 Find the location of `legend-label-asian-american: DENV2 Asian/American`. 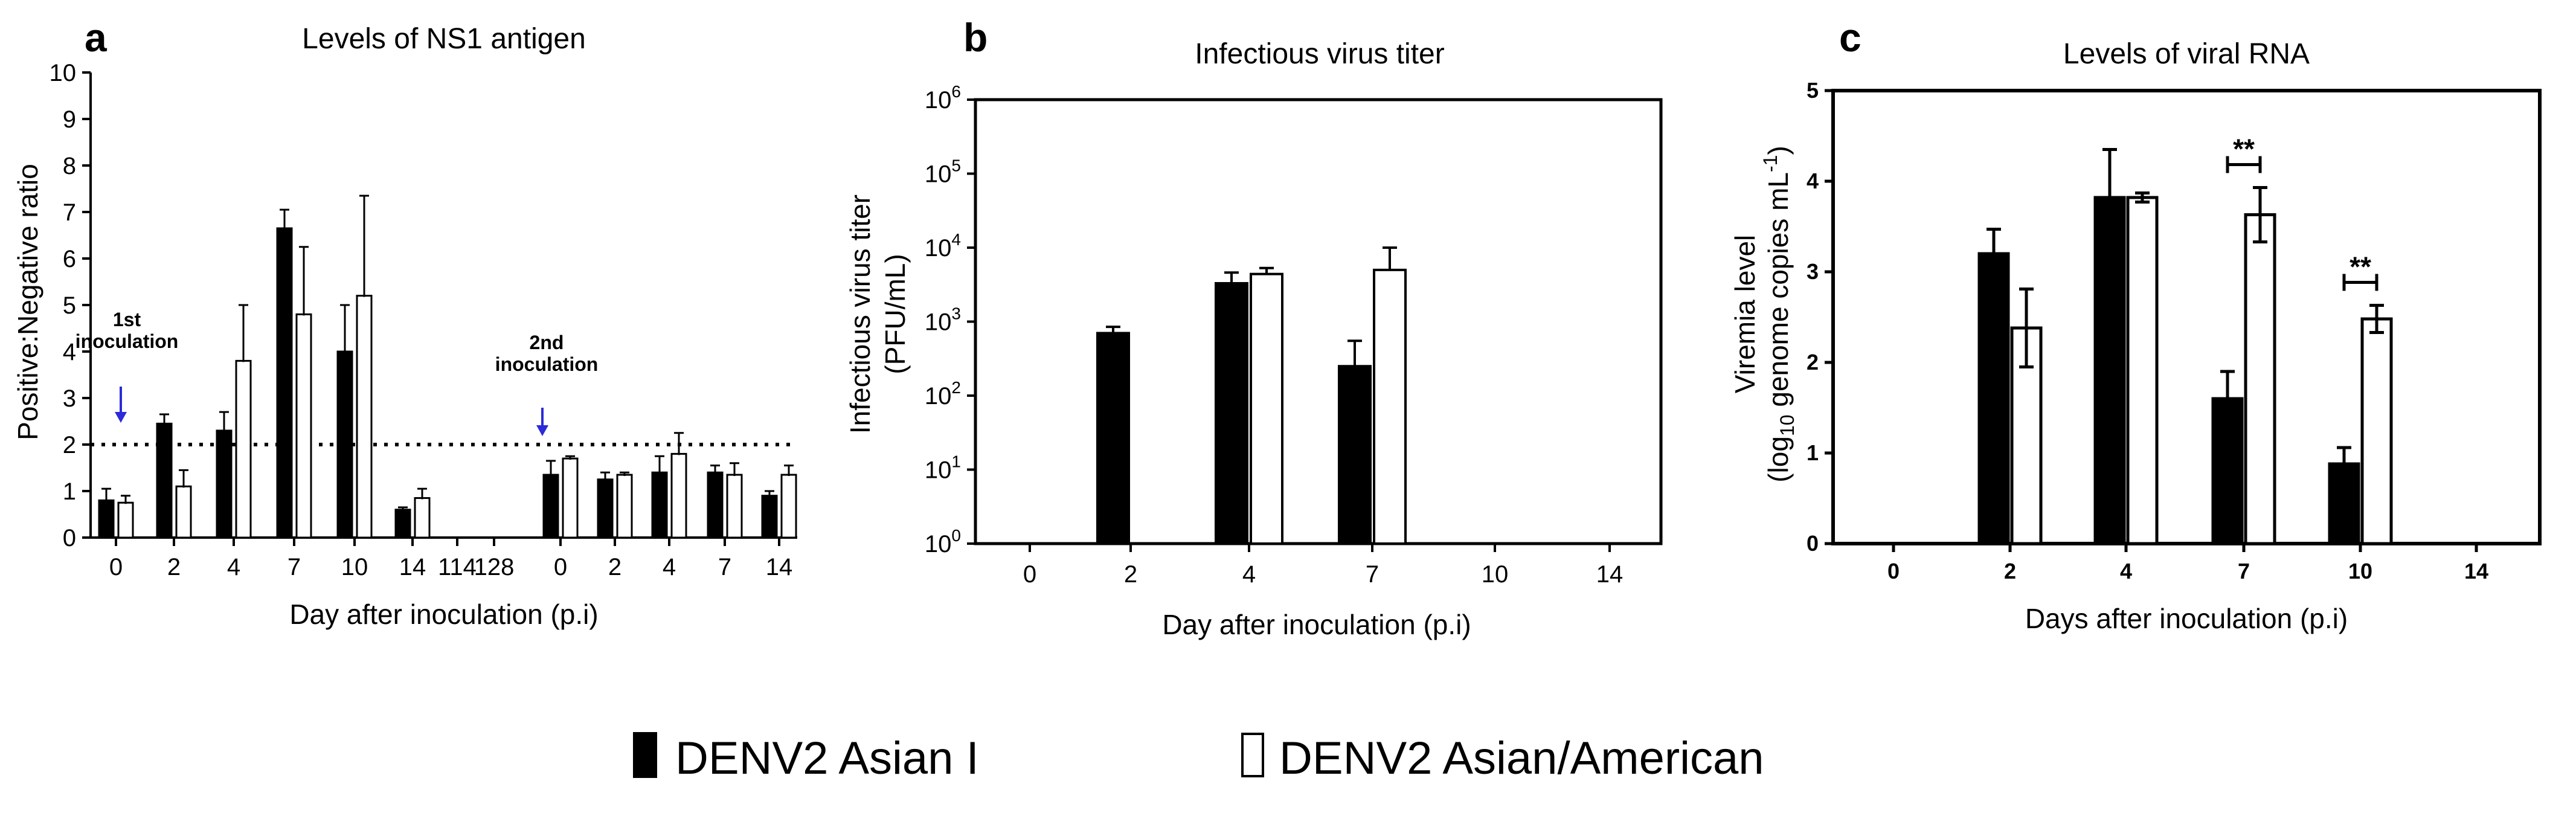

legend-label-asian-american: DENV2 Asian/American is located at coordinates (1521, 758).